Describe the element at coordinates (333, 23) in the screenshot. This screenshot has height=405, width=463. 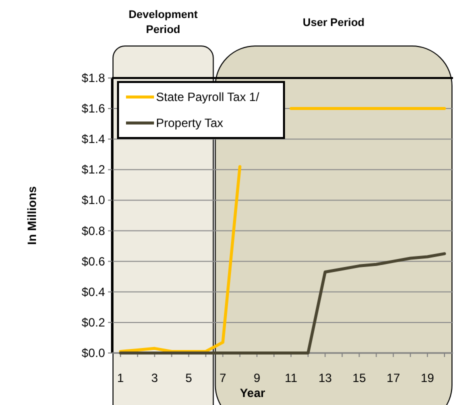
I see `band-label: User Period` at that location.